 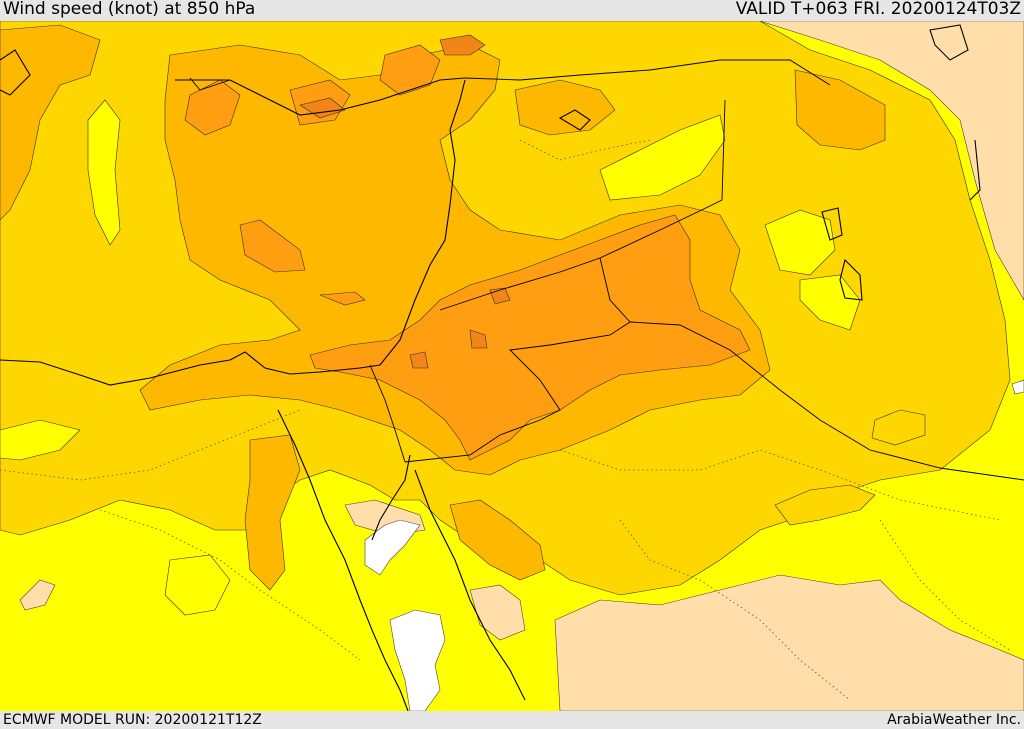 I want to click on map-title: Wind speed (knot) at 850 hPa, so click(x=129, y=9).